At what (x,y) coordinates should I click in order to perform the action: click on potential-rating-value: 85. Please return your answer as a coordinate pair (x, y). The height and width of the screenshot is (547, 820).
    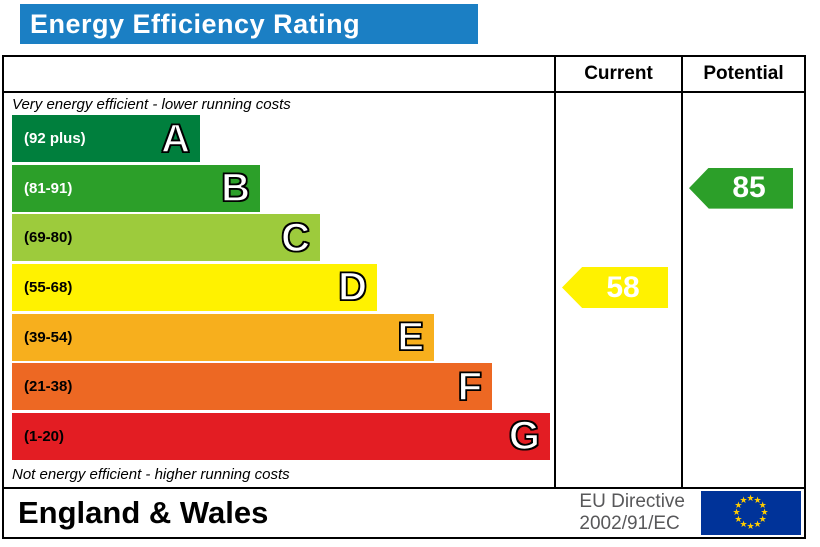
    Looking at the image, I should click on (749, 188).